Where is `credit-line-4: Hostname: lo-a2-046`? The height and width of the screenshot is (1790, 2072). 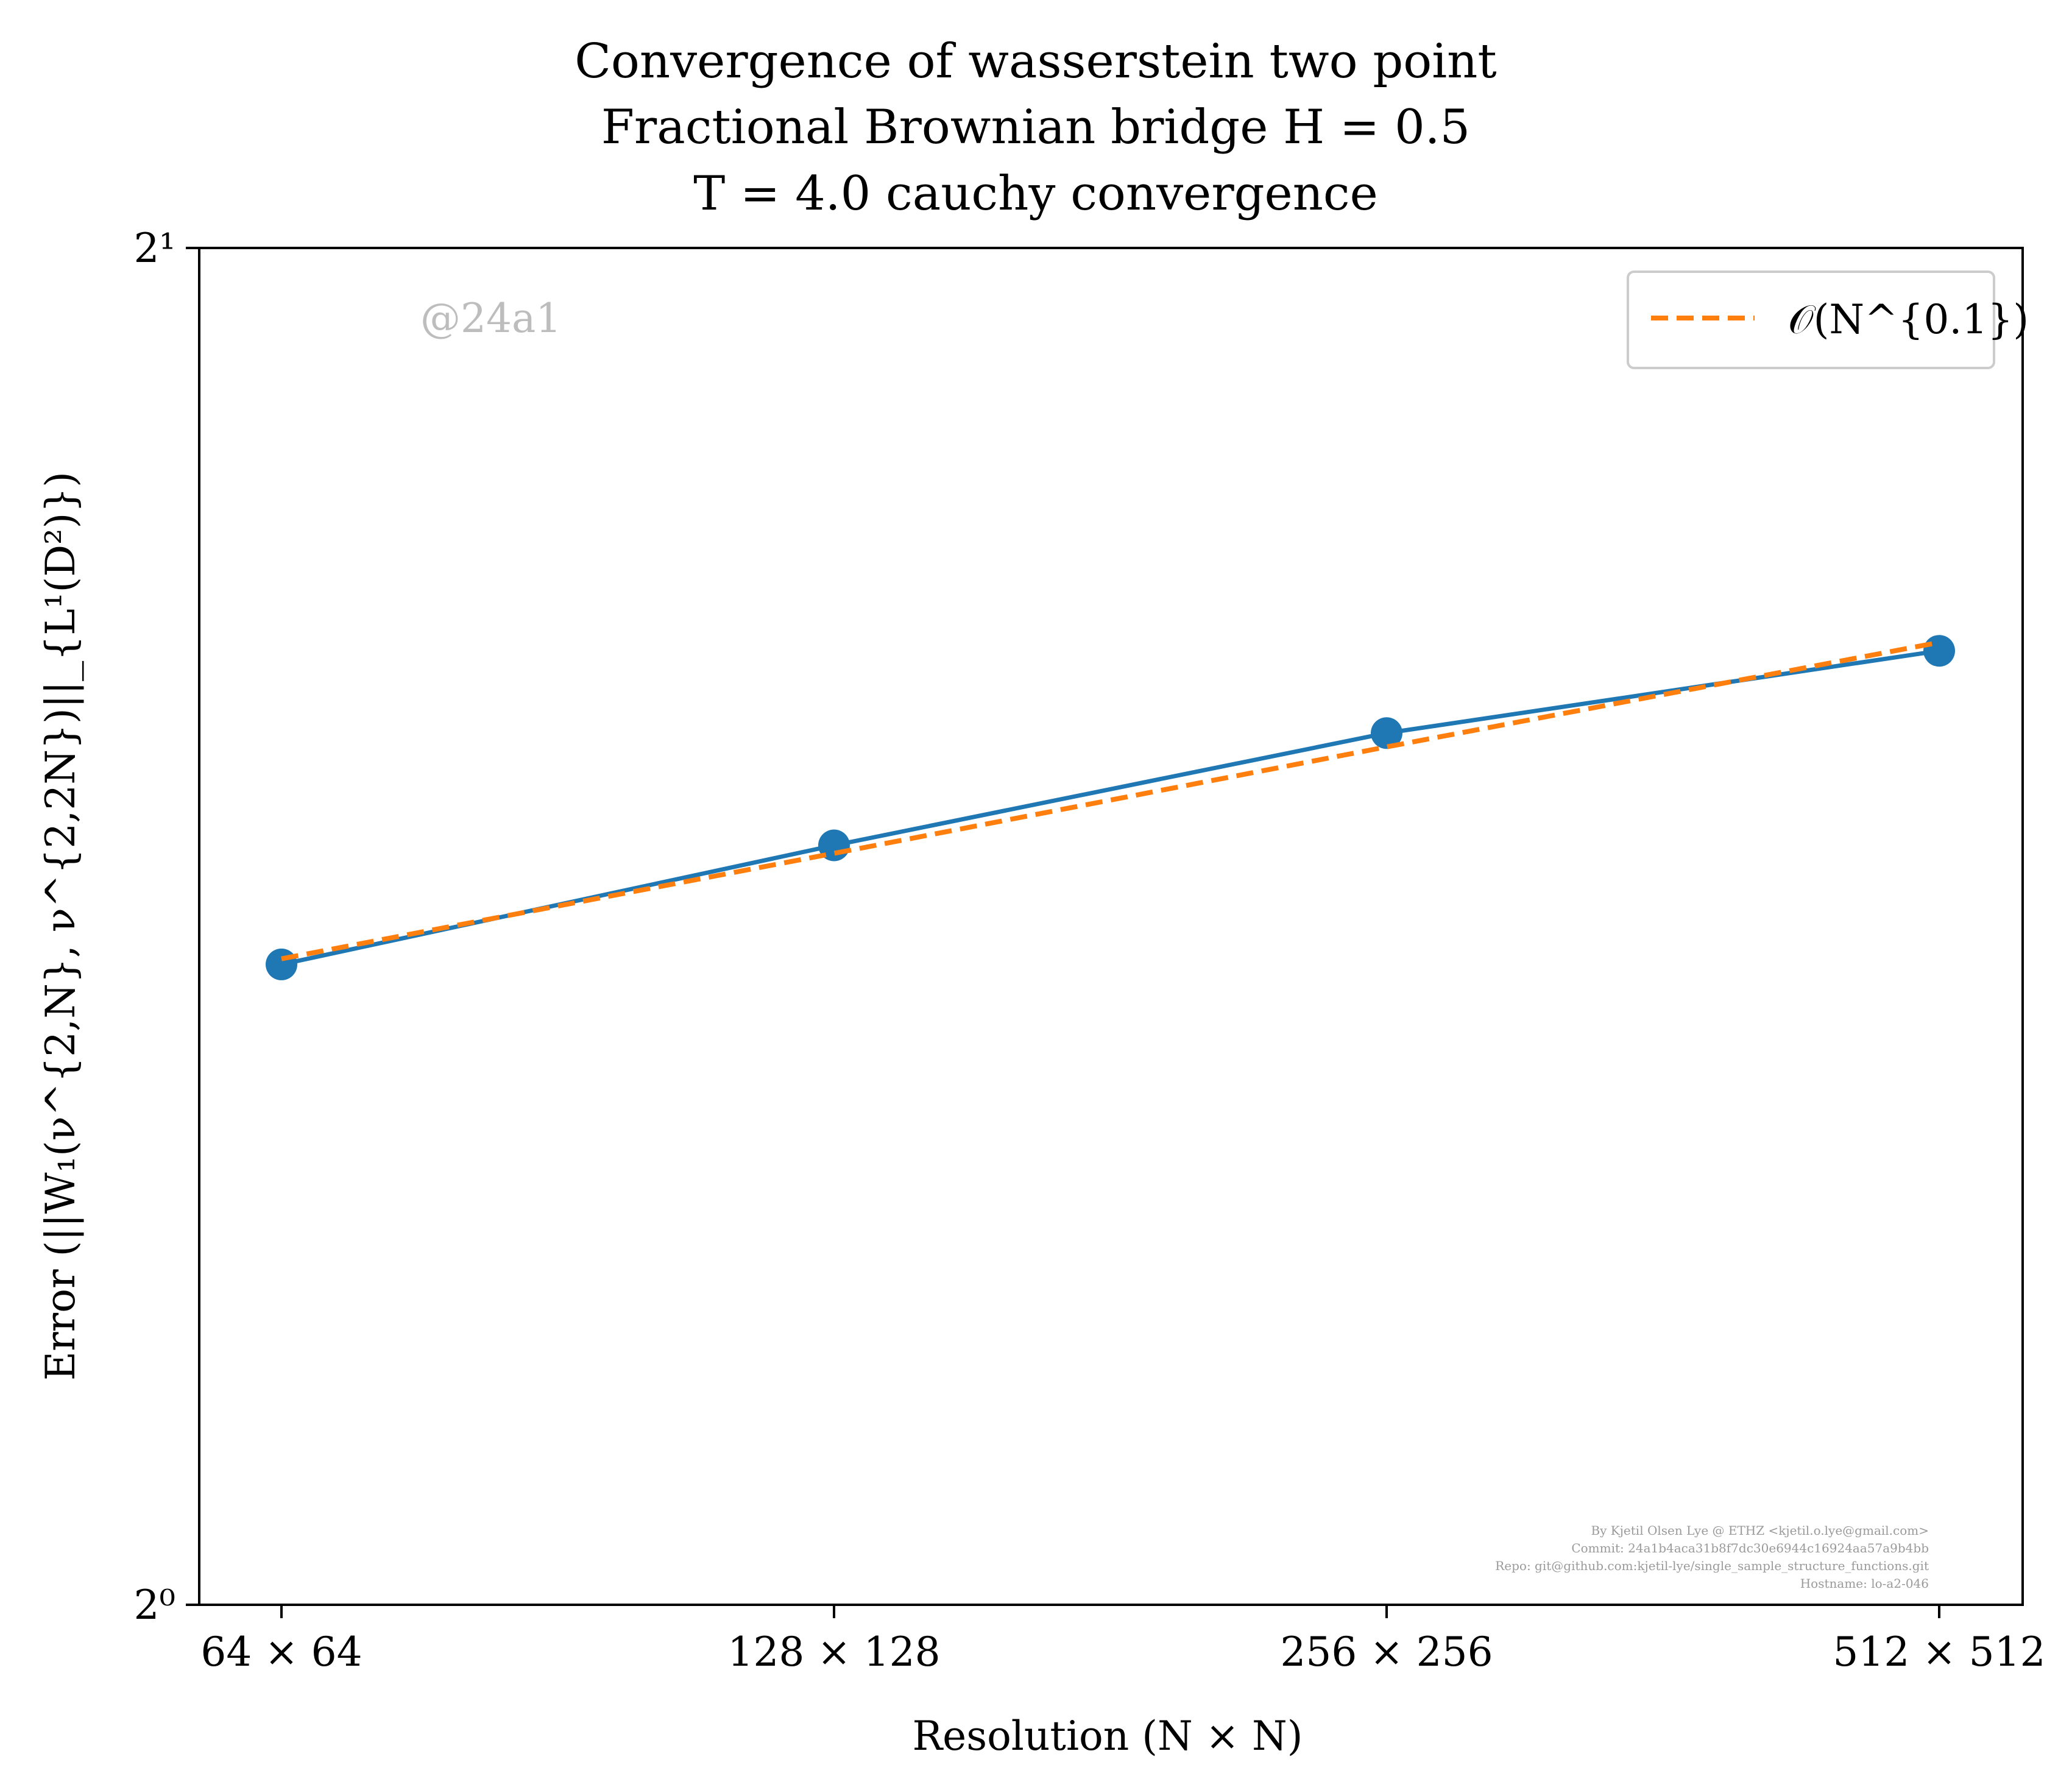 credit-line-4: Hostname: lo-a2-046 is located at coordinates (1864, 1583).